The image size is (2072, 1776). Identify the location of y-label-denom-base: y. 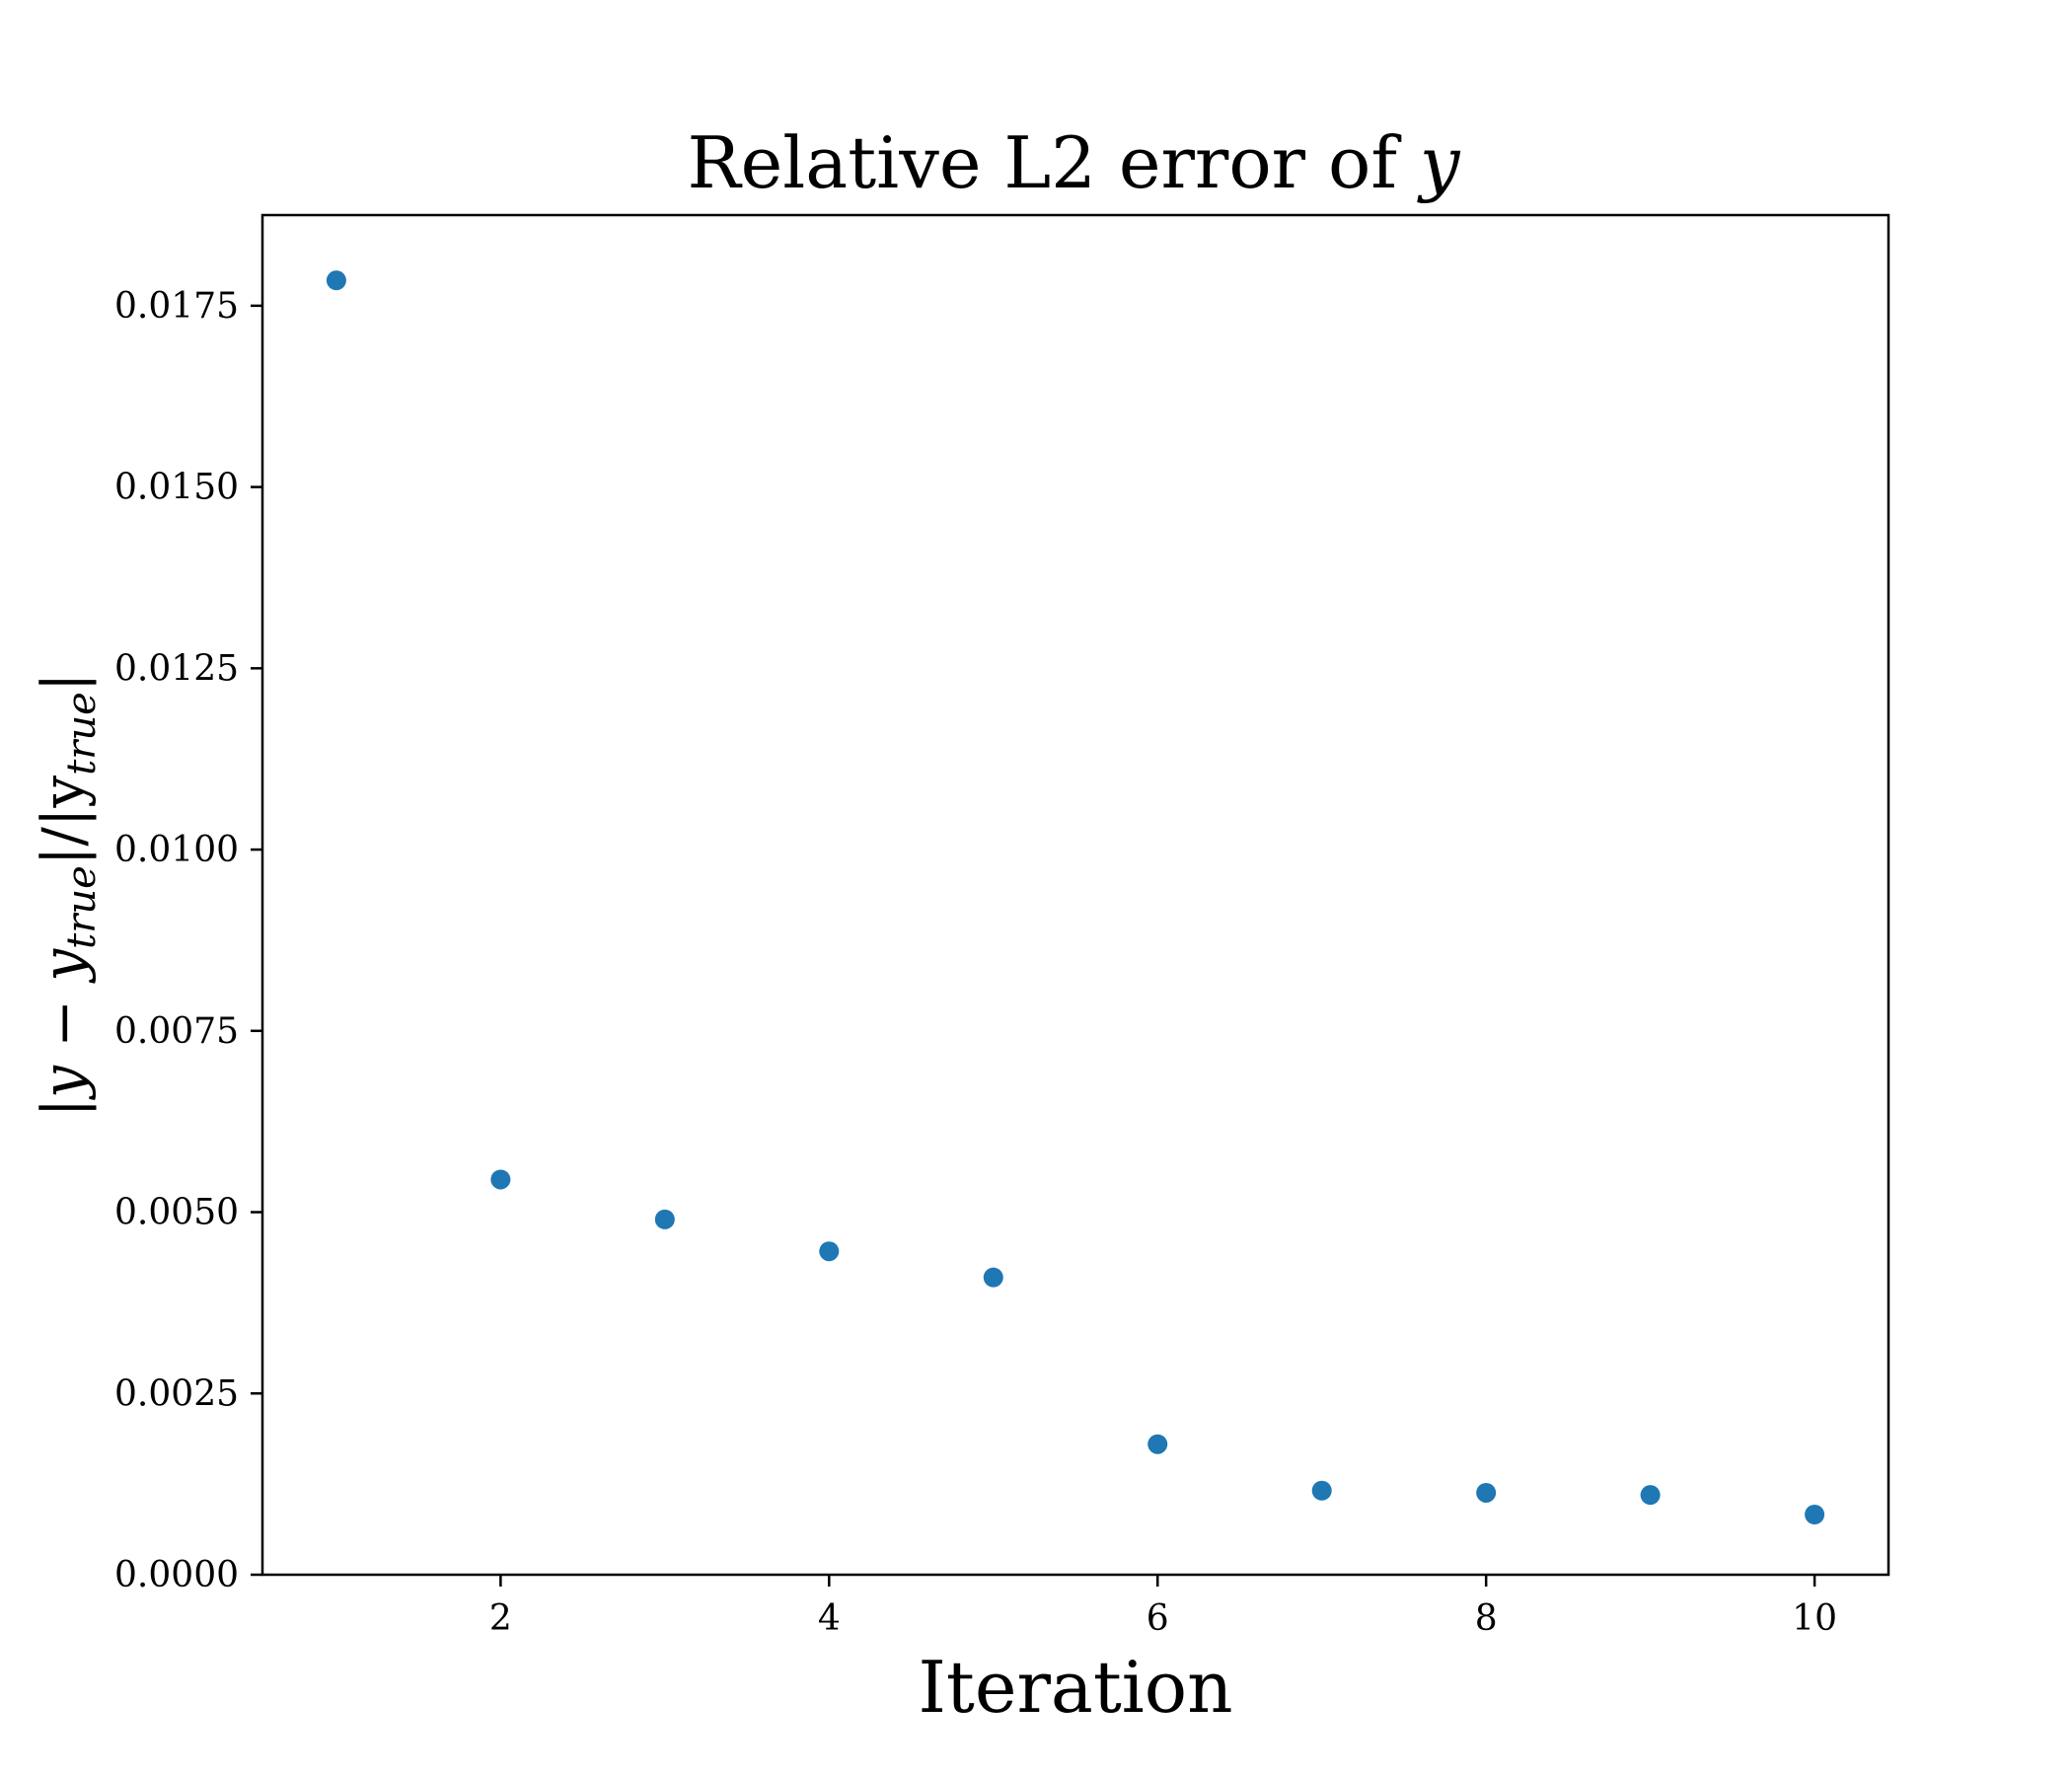
(64, 792).